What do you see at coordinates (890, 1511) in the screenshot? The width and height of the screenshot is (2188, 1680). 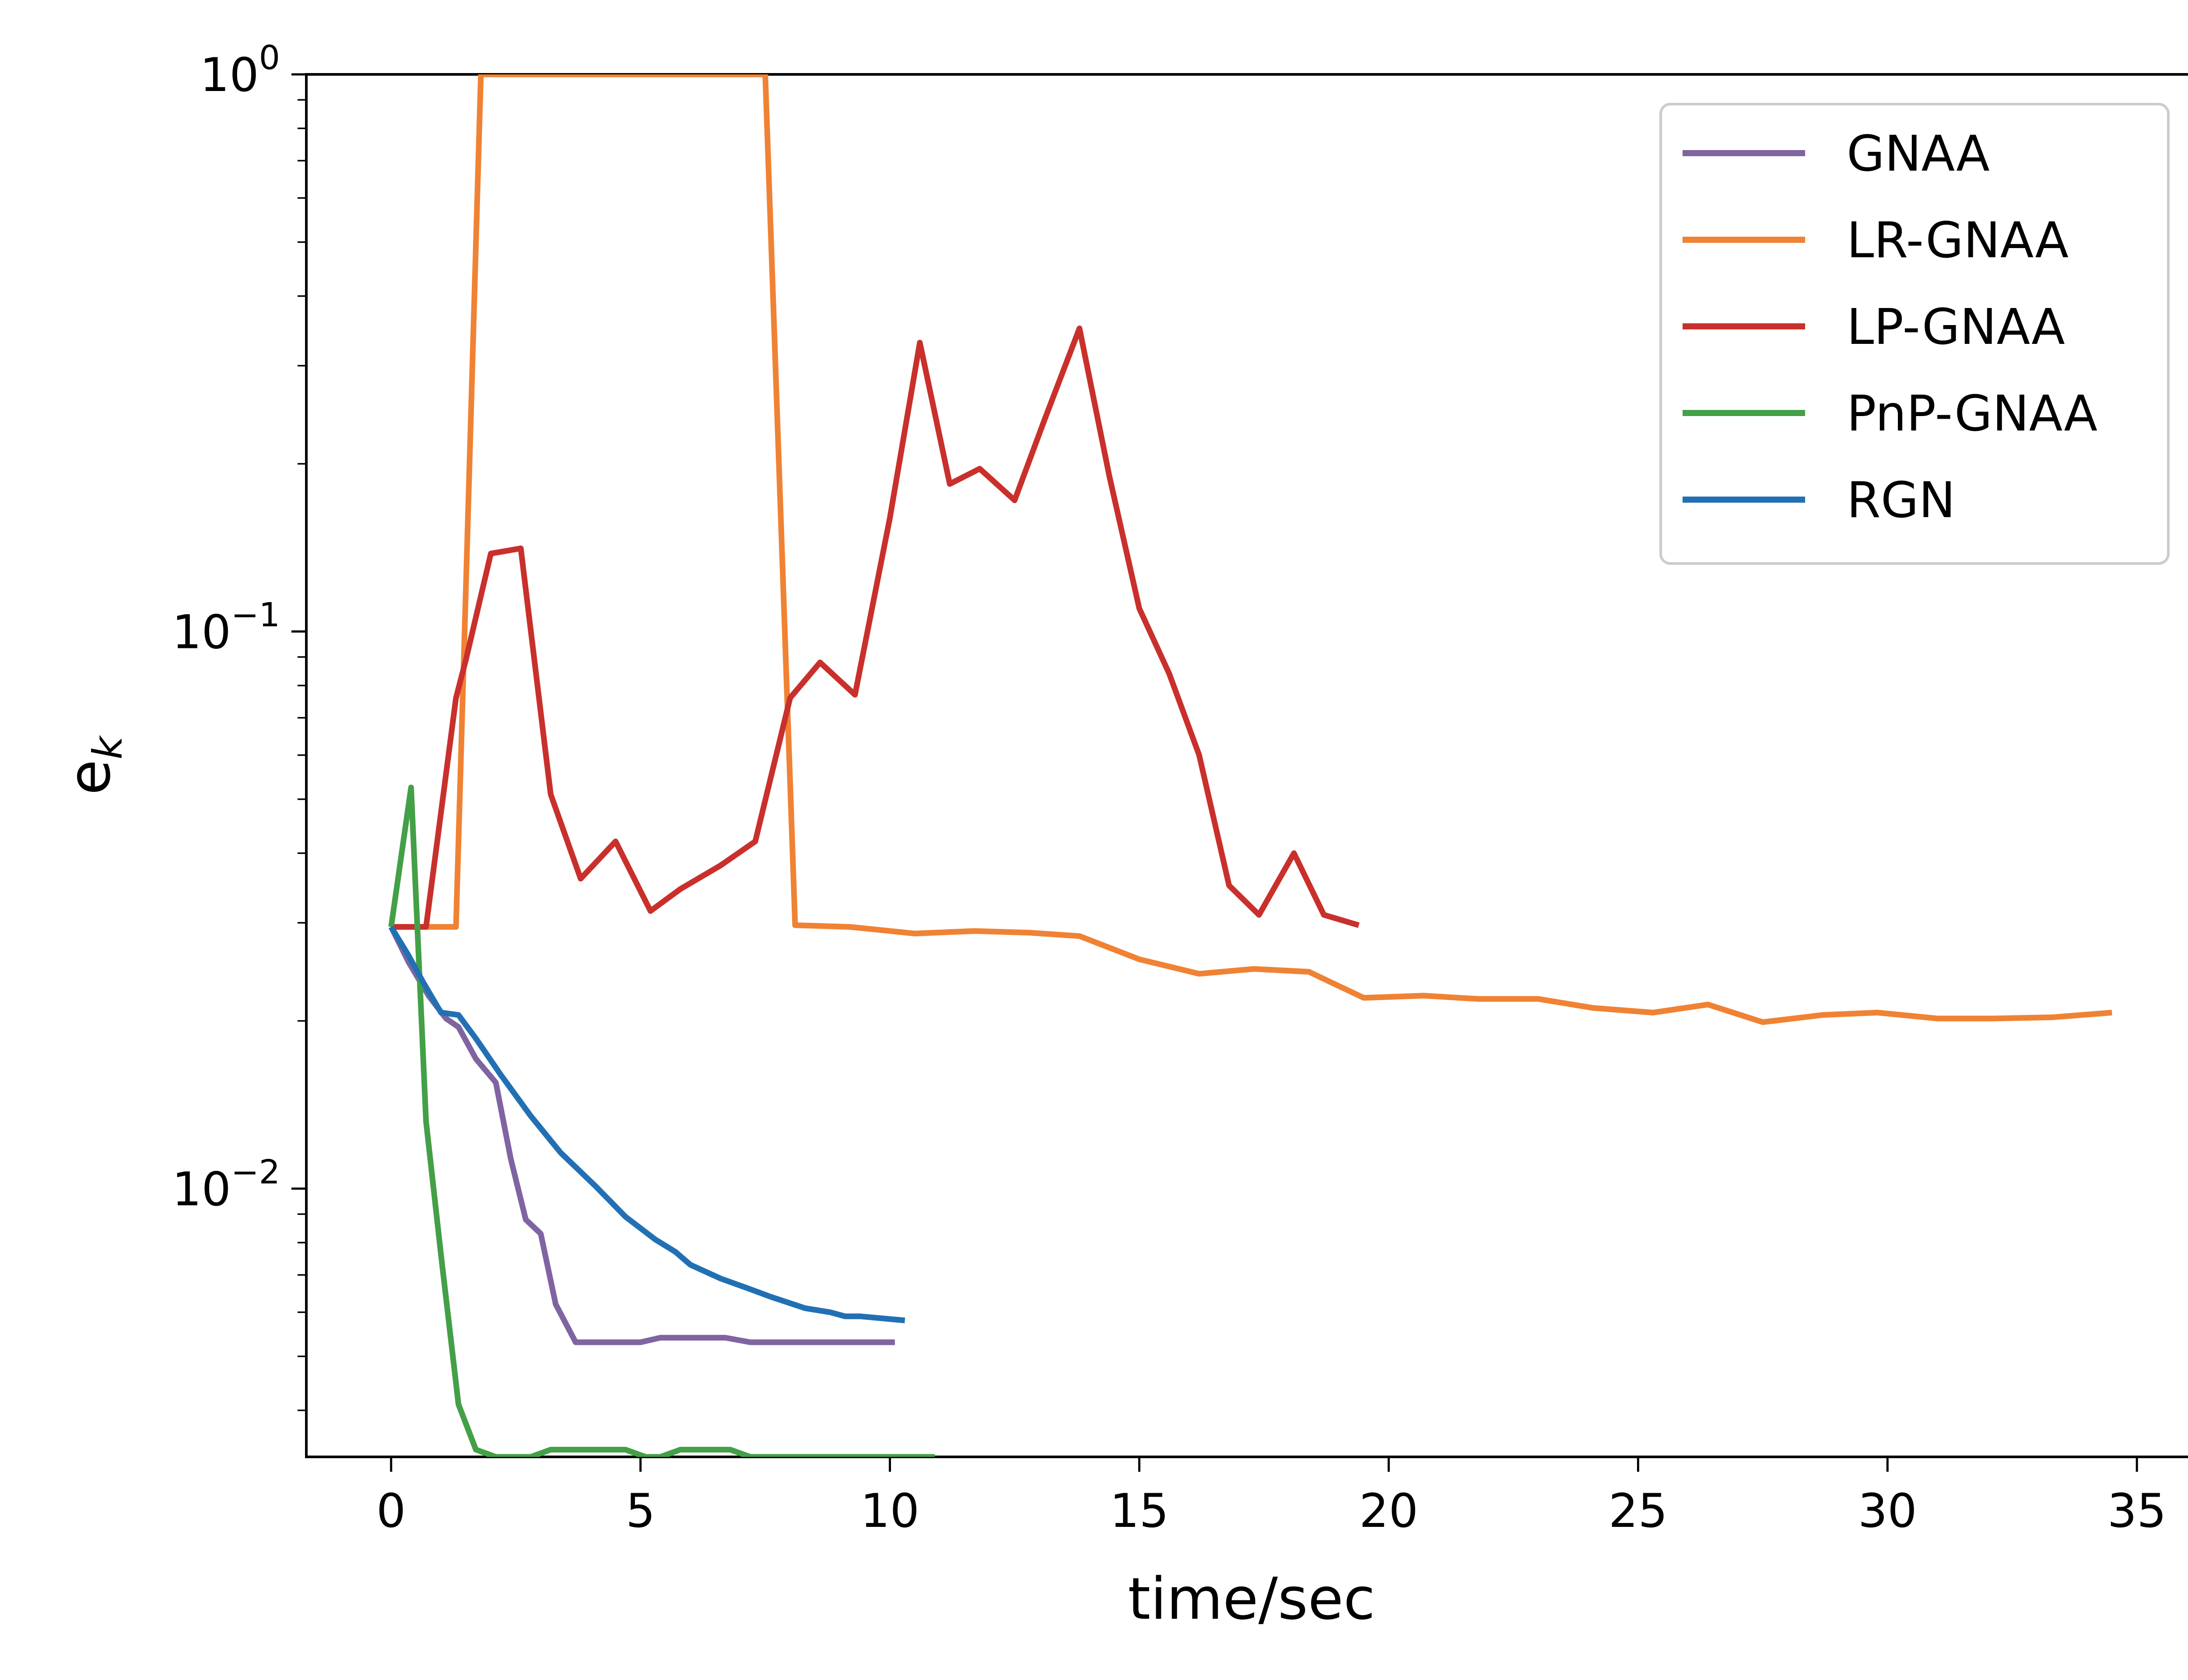 I see `x-tick-label: 10` at bounding box center [890, 1511].